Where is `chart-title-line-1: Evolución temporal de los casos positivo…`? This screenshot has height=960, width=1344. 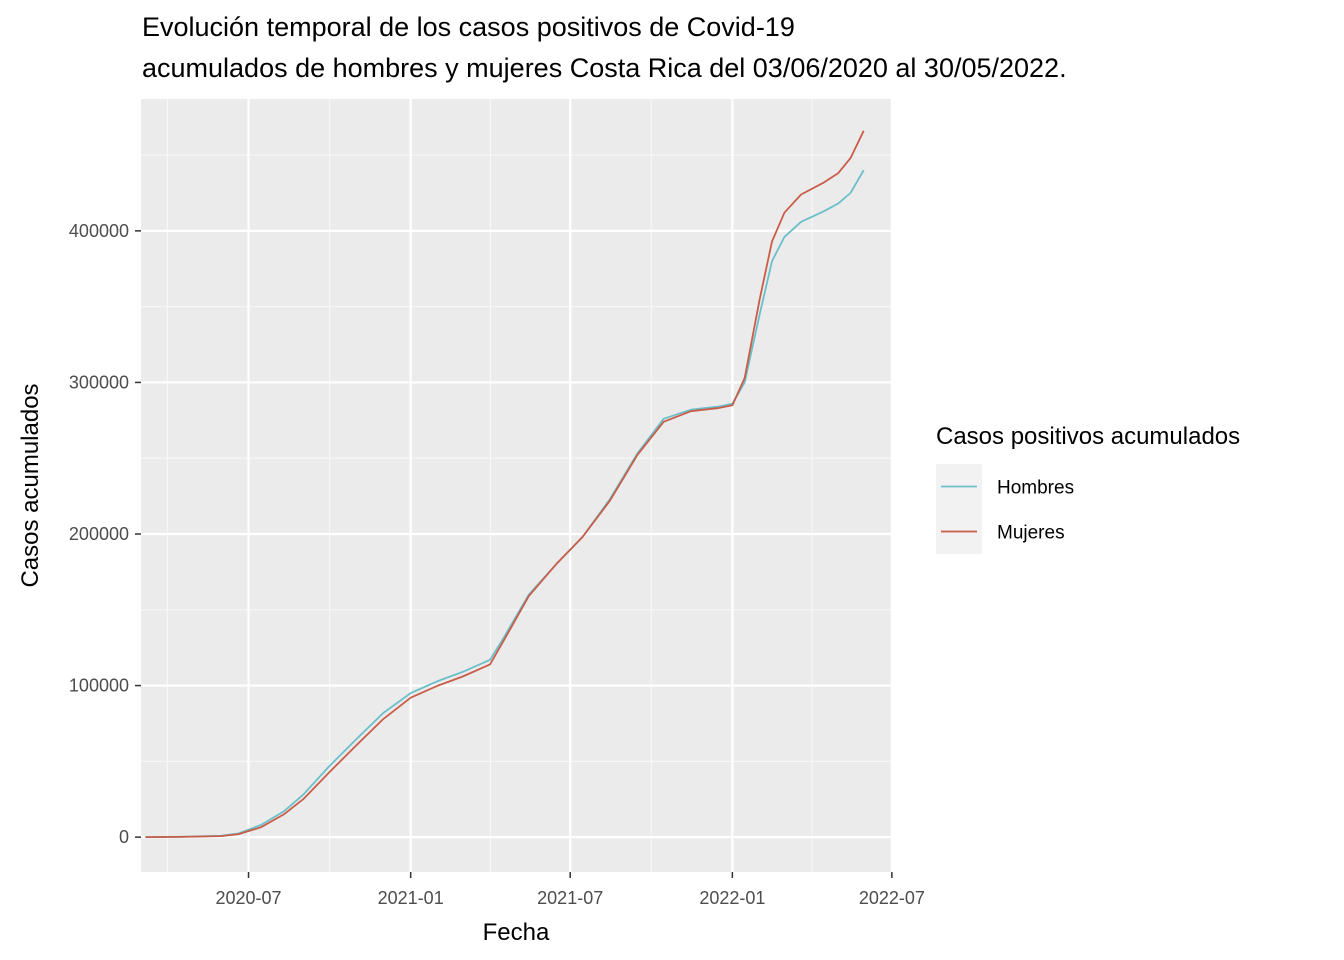
chart-title-line-1: Evolución temporal de los casos positivo… is located at coordinates (468, 27).